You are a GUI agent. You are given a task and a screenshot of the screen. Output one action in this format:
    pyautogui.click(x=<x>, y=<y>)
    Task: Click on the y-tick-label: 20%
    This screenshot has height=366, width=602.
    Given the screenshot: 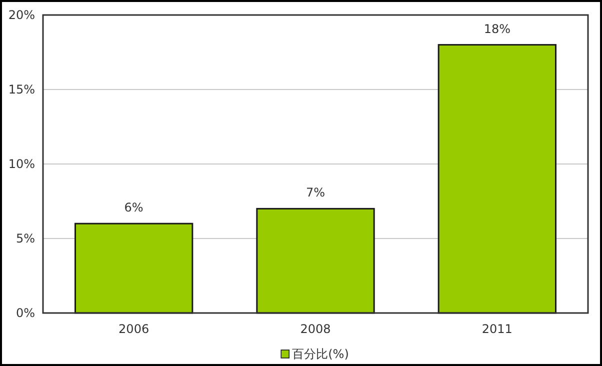 What is the action you would take?
    pyautogui.click(x=21, y=15)
    